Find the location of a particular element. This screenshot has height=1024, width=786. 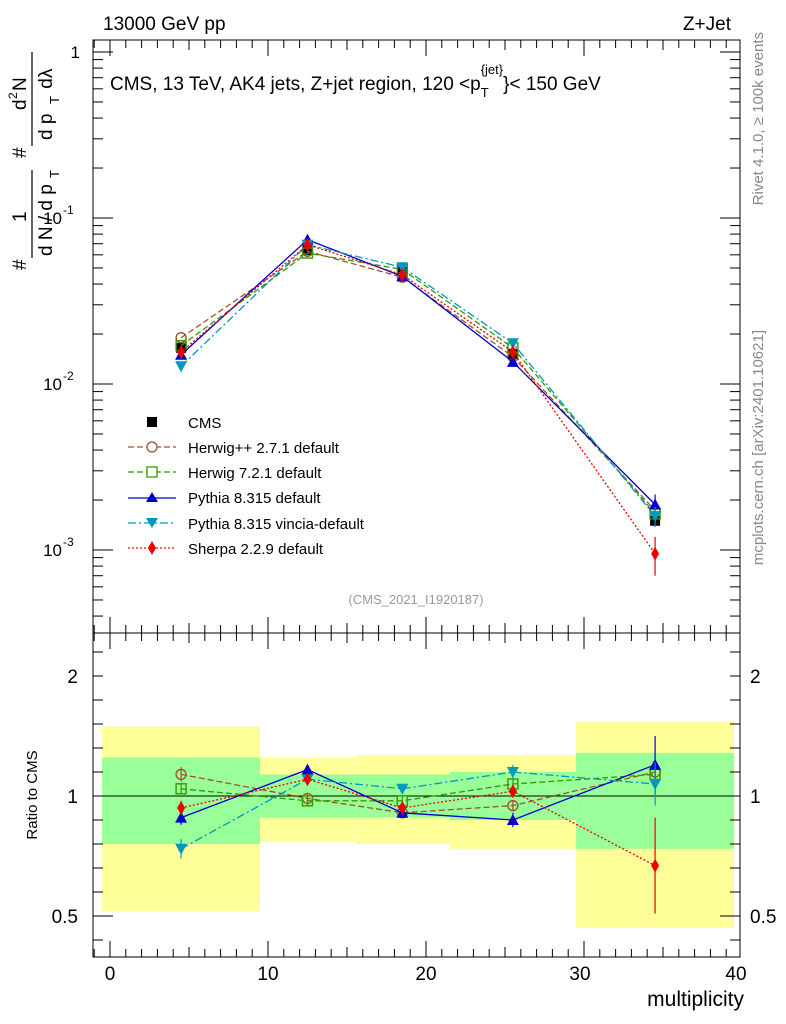

y-label-denominator-1: d N / d p is located at coordinates (46, 220).